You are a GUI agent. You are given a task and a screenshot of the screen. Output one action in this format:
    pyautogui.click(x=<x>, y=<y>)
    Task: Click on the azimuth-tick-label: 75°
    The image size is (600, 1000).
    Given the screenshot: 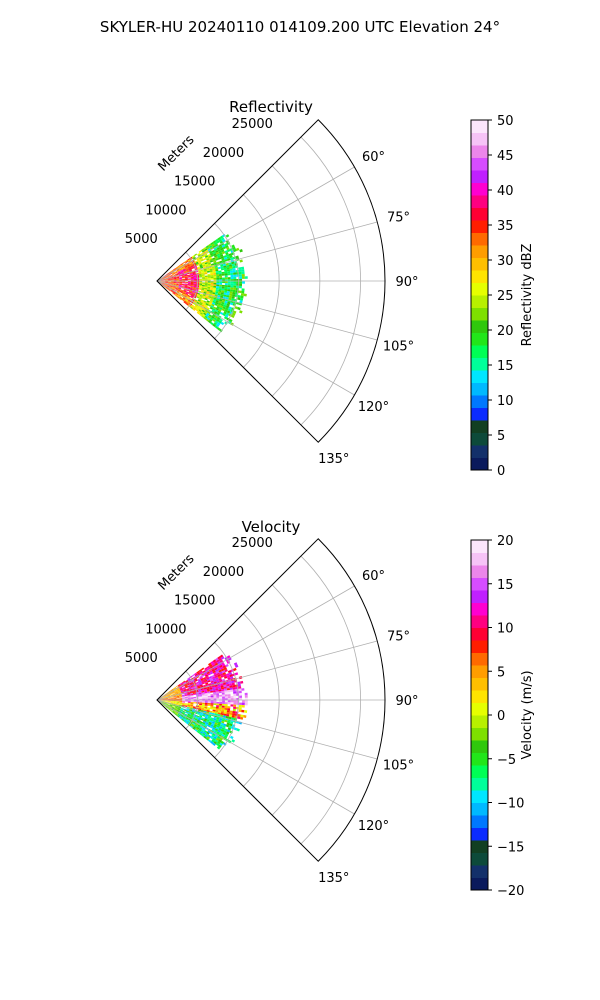 What is the action you would take?
    pyautogui.click(x=398, y=636)
    